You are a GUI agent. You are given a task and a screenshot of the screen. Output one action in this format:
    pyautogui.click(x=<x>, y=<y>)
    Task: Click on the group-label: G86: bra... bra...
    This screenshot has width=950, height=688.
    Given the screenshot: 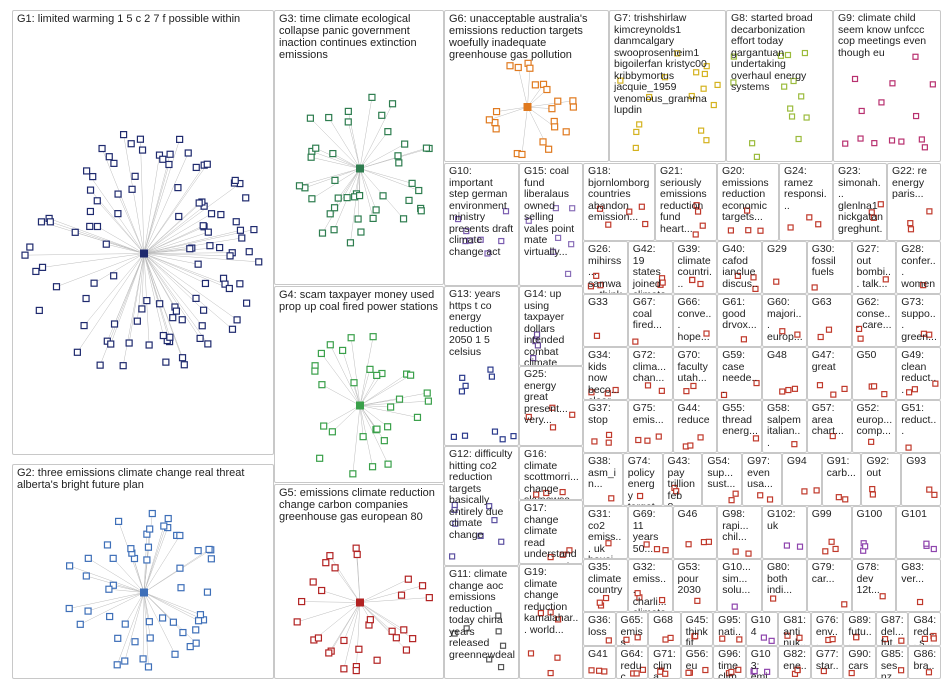 What is the action you would take?
    pyautogui.click(x=925, y=663)
    